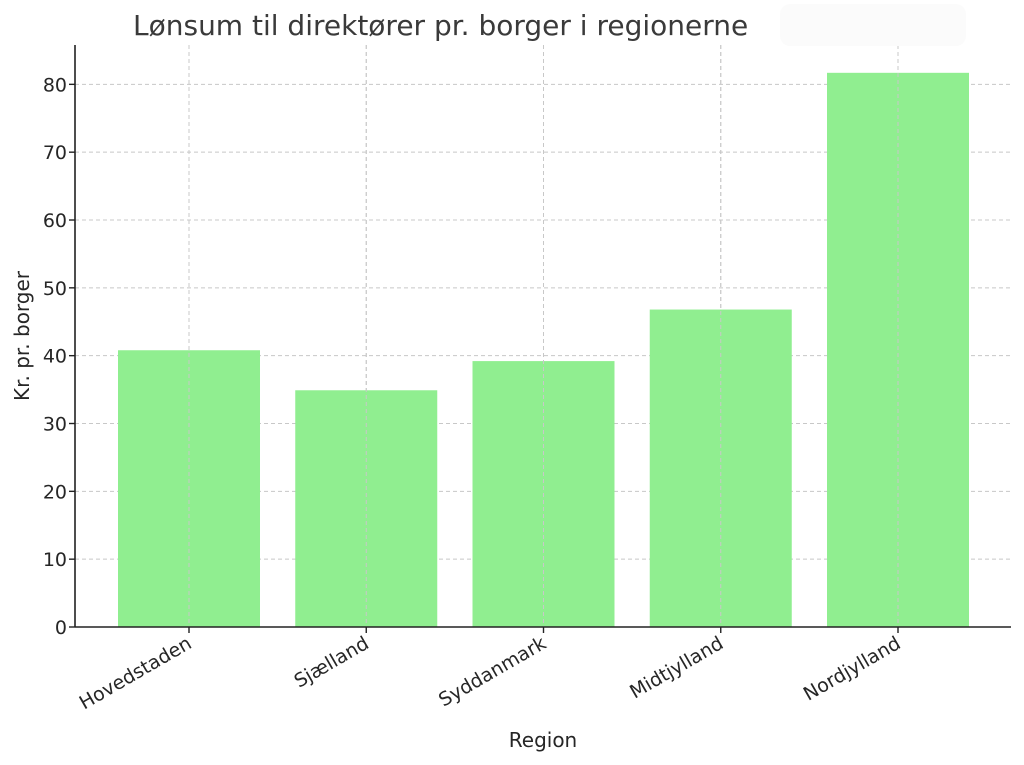 This screenshot has height=765, width=1024. What do you see at coordinates (873, 25) in the screenshot?
I see `title-redaction` at bounding box center [873, 25].